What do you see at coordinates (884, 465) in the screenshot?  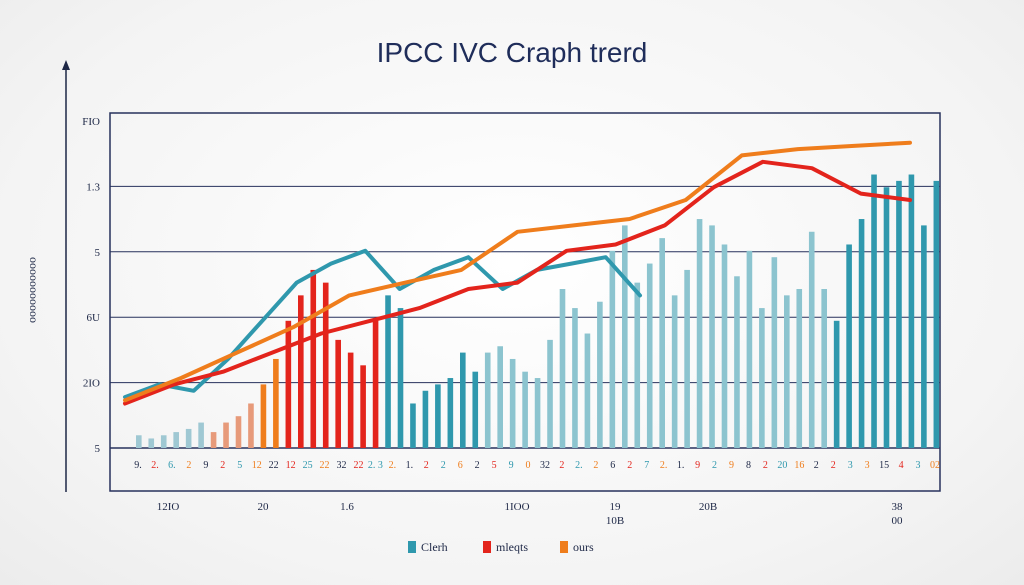 I see `category-label: 15` at bounding box center [884, 465].